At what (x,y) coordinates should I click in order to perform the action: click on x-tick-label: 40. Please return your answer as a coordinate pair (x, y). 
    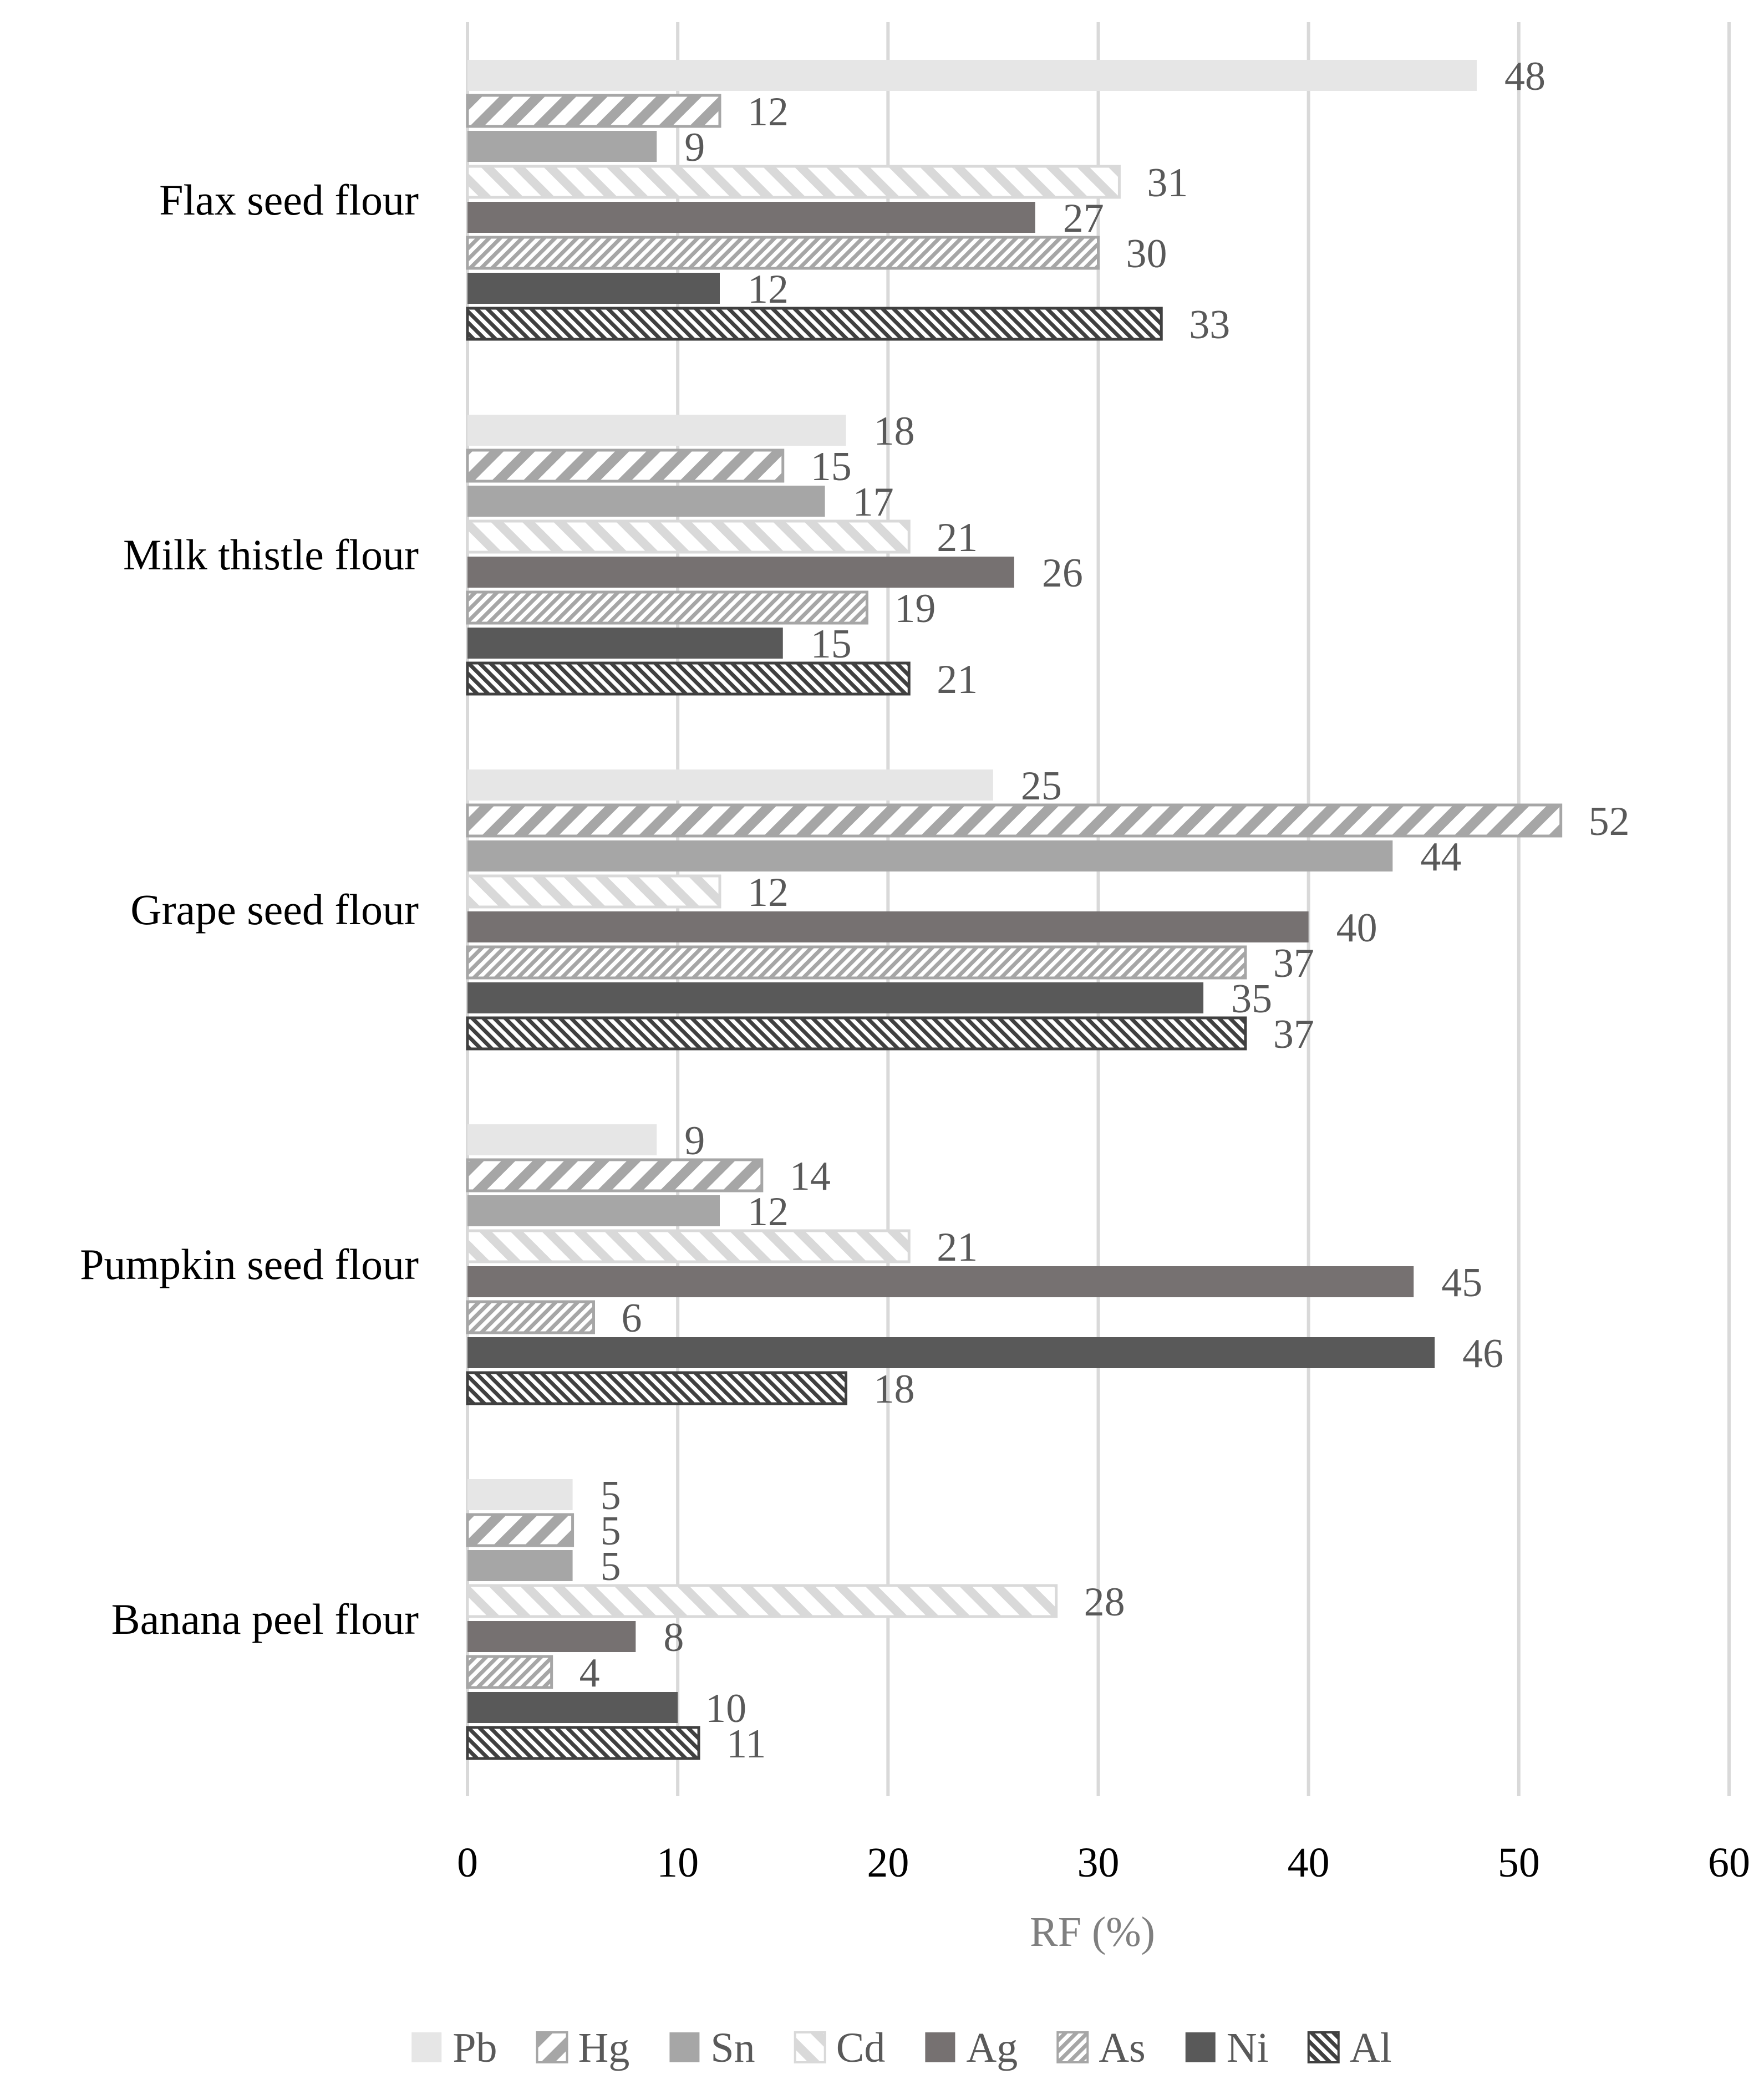
    Looking at the image, I should click on (1309, 1862).